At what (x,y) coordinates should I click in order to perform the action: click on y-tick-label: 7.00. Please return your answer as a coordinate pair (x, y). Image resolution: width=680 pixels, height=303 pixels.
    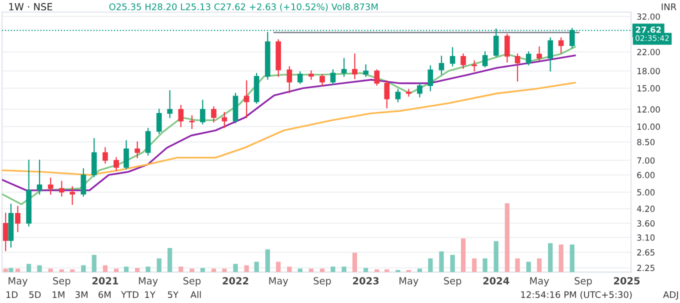
    Looking at the image, I should click on (646, 160).